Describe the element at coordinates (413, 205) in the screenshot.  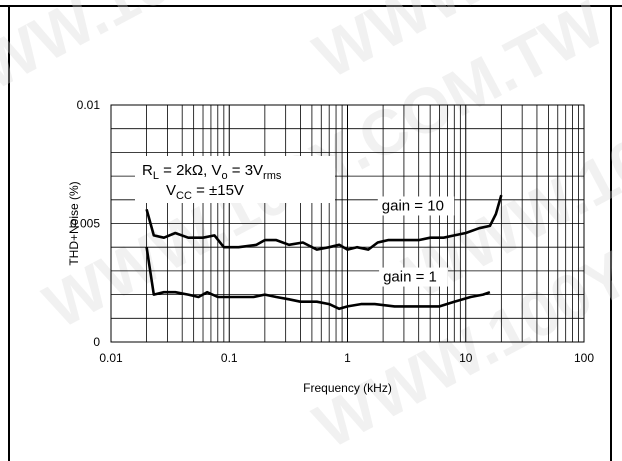
I see `series-label-gain-10: gain = 10` at that location.